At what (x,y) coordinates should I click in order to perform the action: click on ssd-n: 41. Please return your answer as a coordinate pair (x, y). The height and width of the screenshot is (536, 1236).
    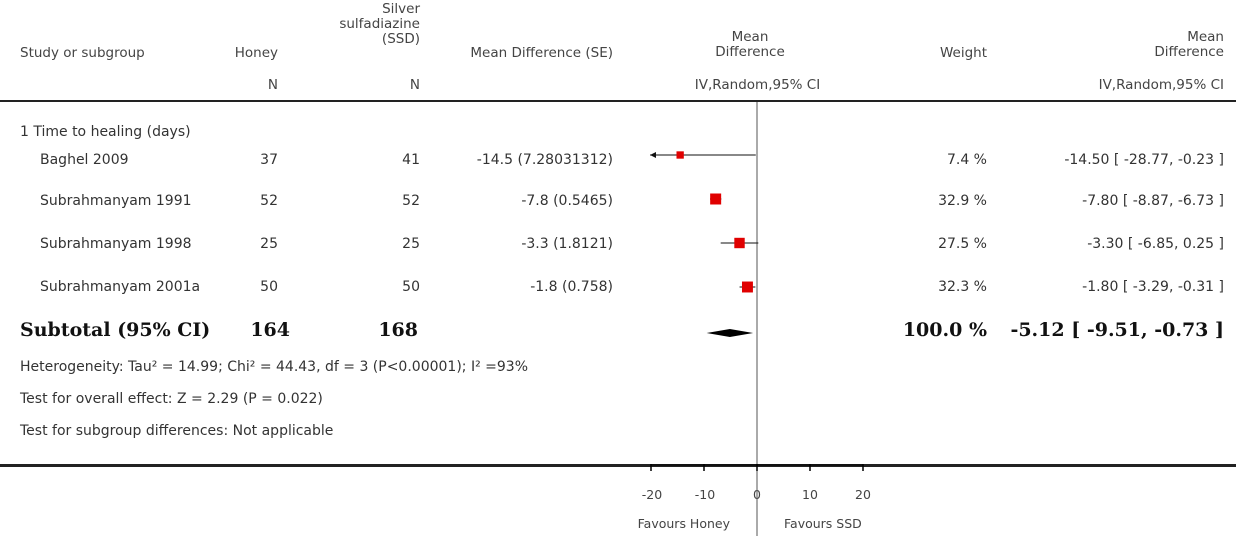
    Looking at the image, I should click on (411, 160).